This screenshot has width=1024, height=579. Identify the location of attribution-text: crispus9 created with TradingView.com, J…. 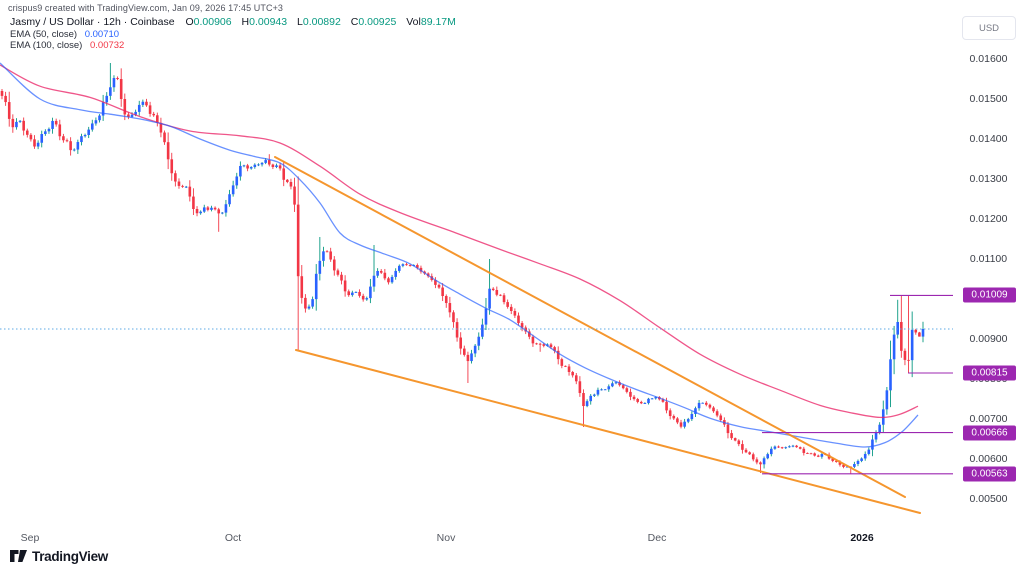
(146, 8).